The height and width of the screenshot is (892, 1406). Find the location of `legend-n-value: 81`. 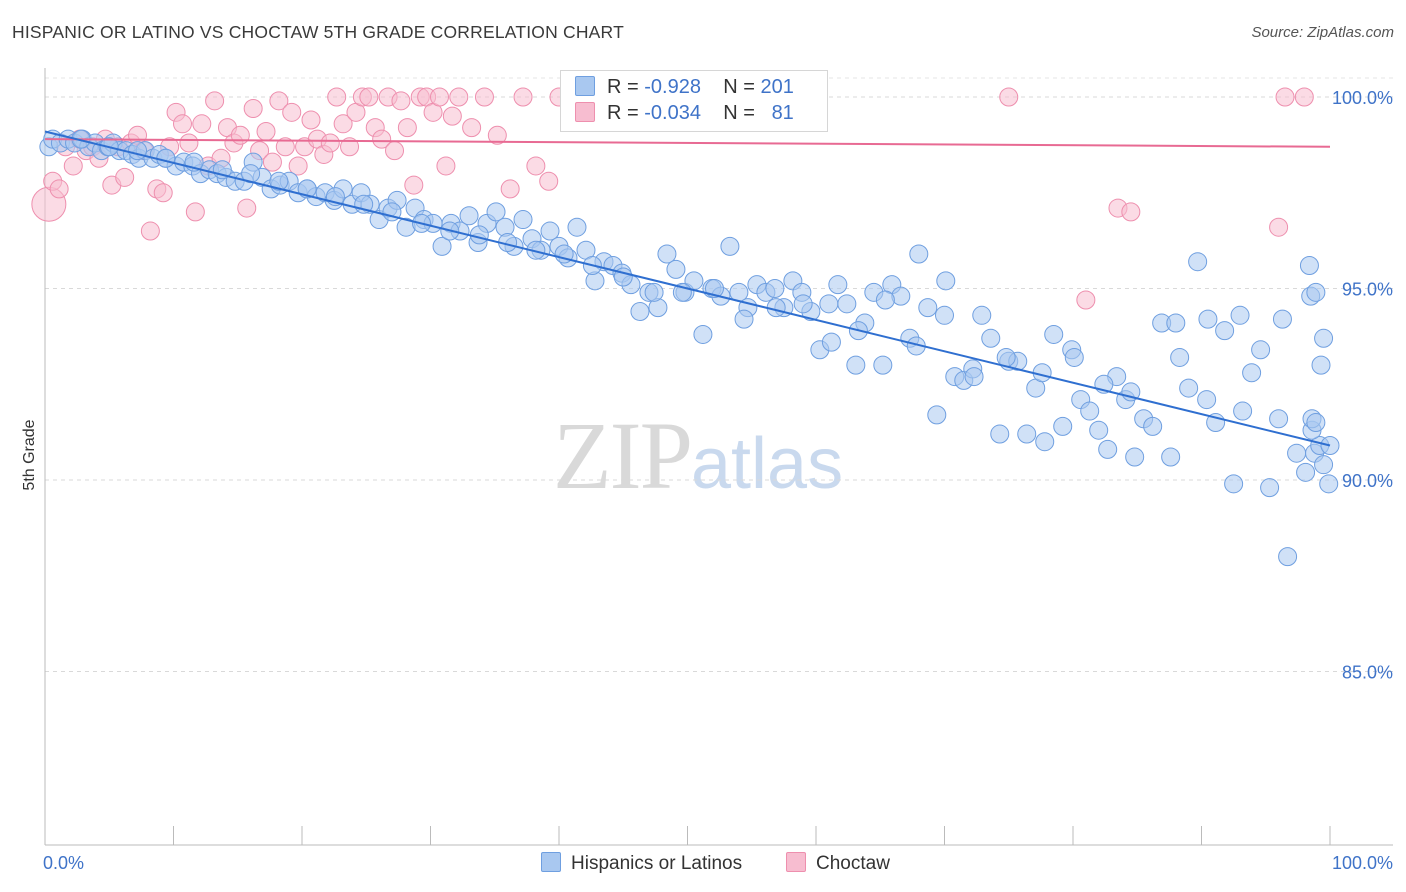

legend-n-value: 81 is located at coordinates (782, 113).